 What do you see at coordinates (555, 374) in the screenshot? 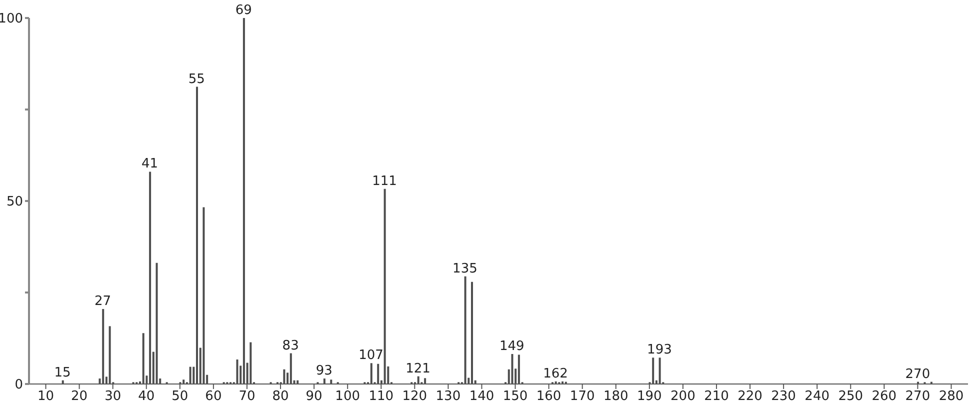
I see `annotation: 162` at bounding box center [555, 374].